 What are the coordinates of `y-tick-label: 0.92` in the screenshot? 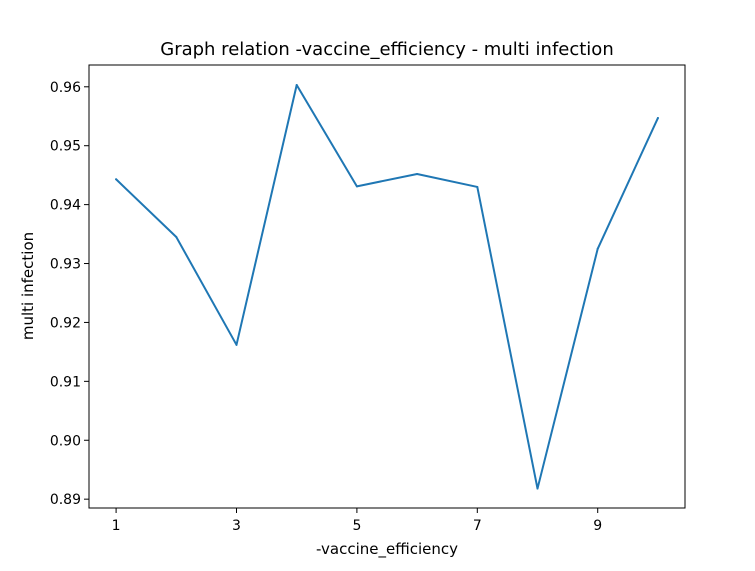 It's located at (65, 323).